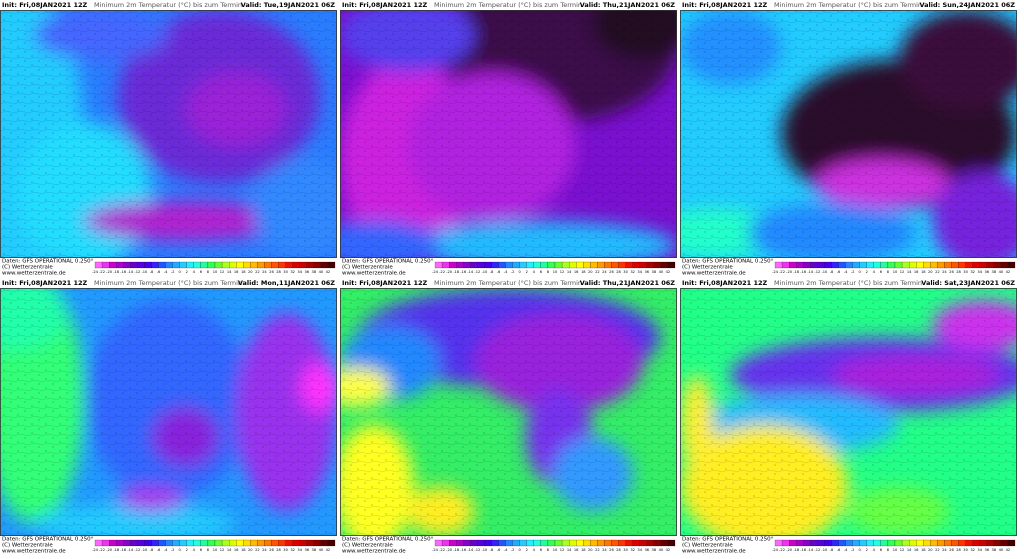 The height and width of the screenshot is (559, 1024). I want to click on colorbar-label: -2, so click(853, 272).